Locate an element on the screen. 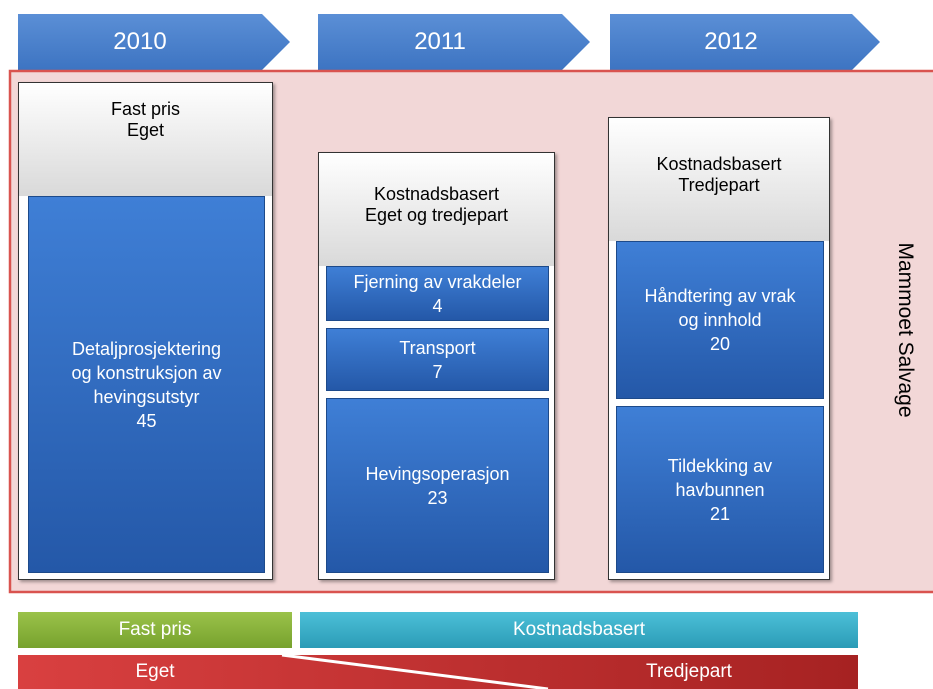  work-block: Håndtering av vrak og innhold 20 is located at coordinates (720, 320).